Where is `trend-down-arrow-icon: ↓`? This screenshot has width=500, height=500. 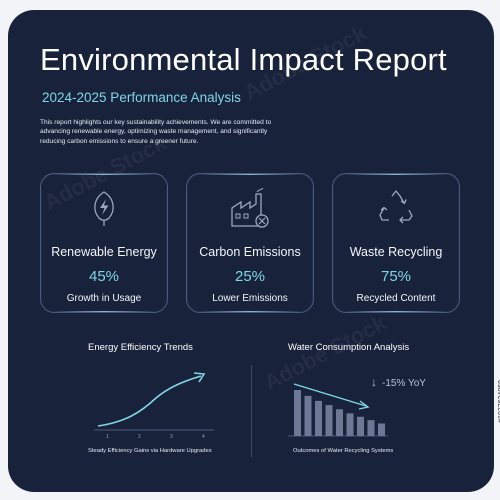 trend-down-arrow-icon: ↓ is located at coordinates (374, 382).